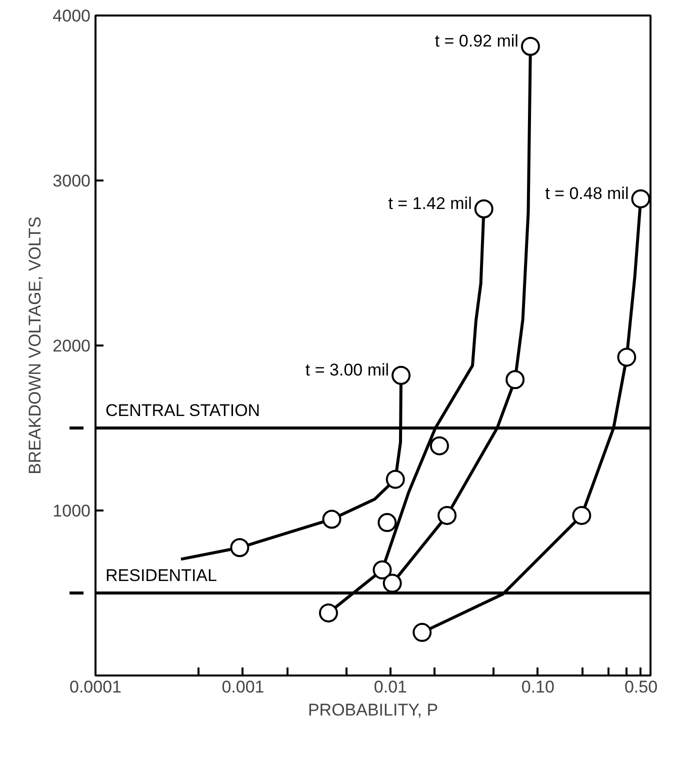 The image size is (673, 770). Describe the element at coordinates (161, 575) in the screenshot. I see `ref-line-label: RESIDENTIAL` at that location.